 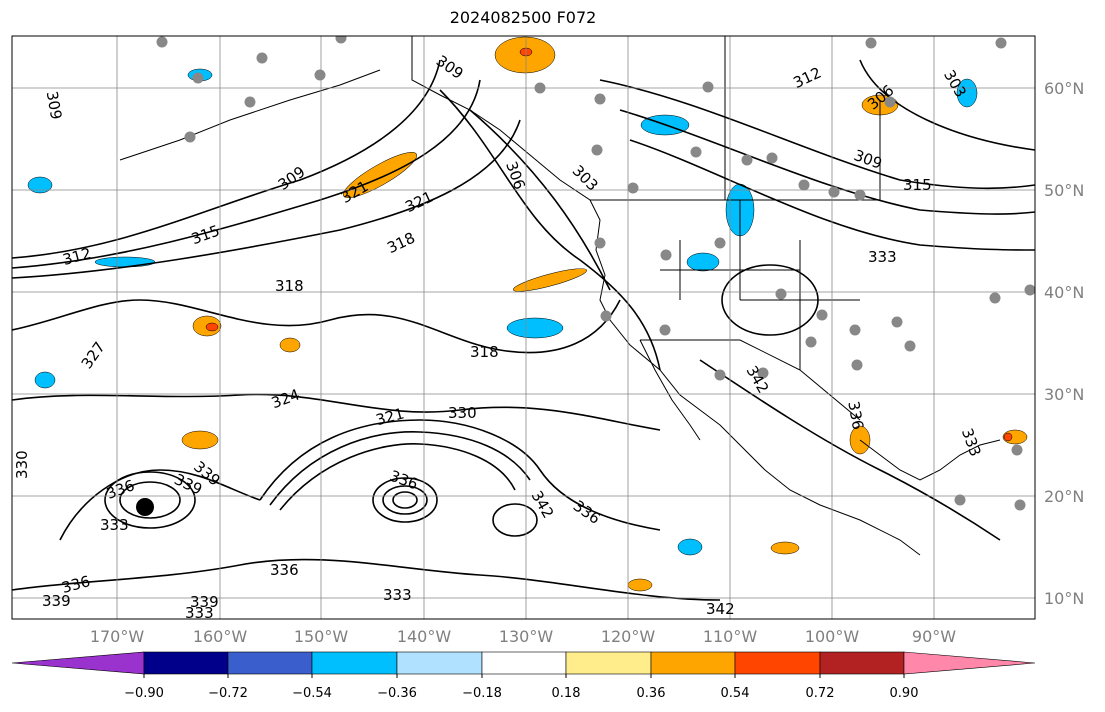 I want to click on lat-label: 10°N, so click(x=1064, y=598).